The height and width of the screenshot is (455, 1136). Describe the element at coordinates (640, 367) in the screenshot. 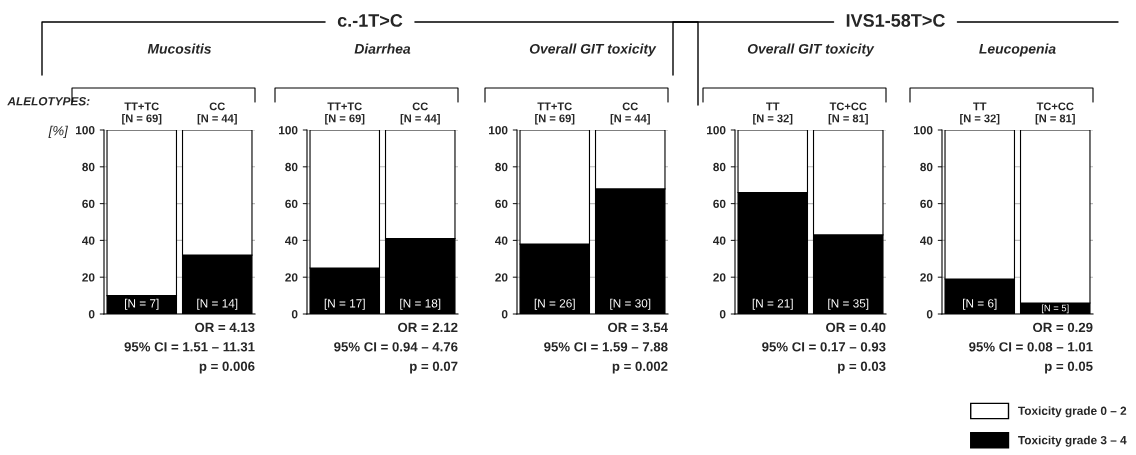

I see `text: p = 0.002` at that location.